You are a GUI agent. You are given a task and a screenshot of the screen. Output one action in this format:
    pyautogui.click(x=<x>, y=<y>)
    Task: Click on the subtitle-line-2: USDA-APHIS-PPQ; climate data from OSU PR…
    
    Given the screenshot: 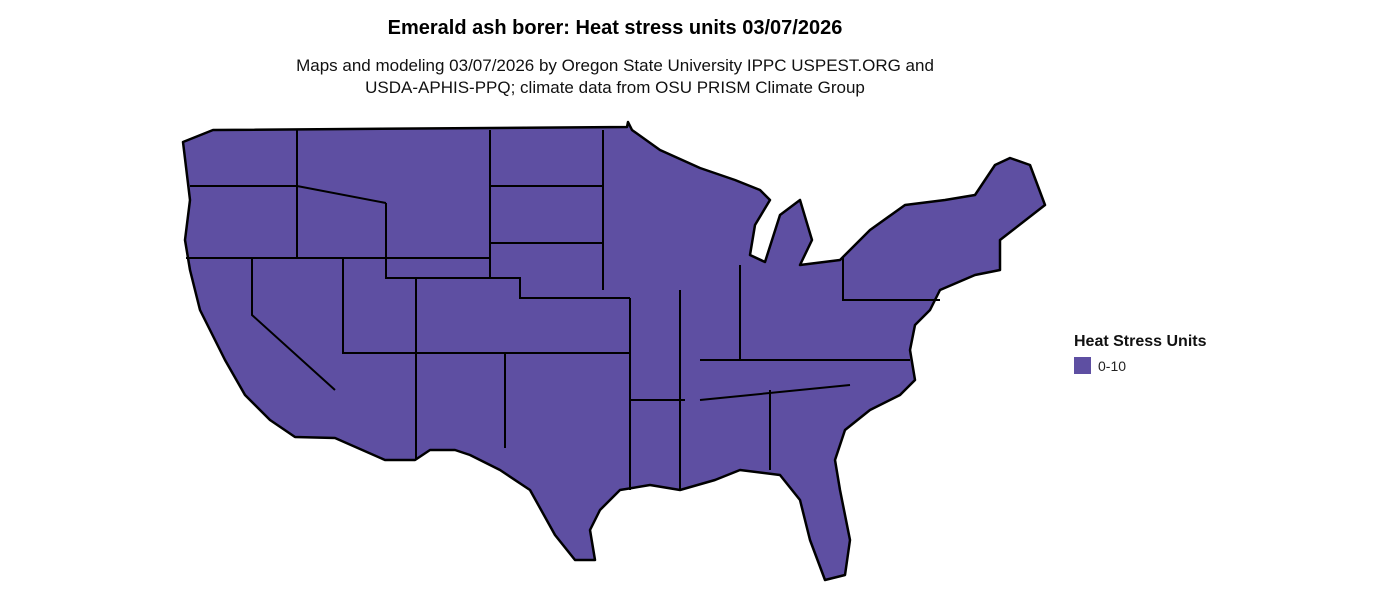 What is the action you would take?
    pyautogui.click(x=615, y=87)
    